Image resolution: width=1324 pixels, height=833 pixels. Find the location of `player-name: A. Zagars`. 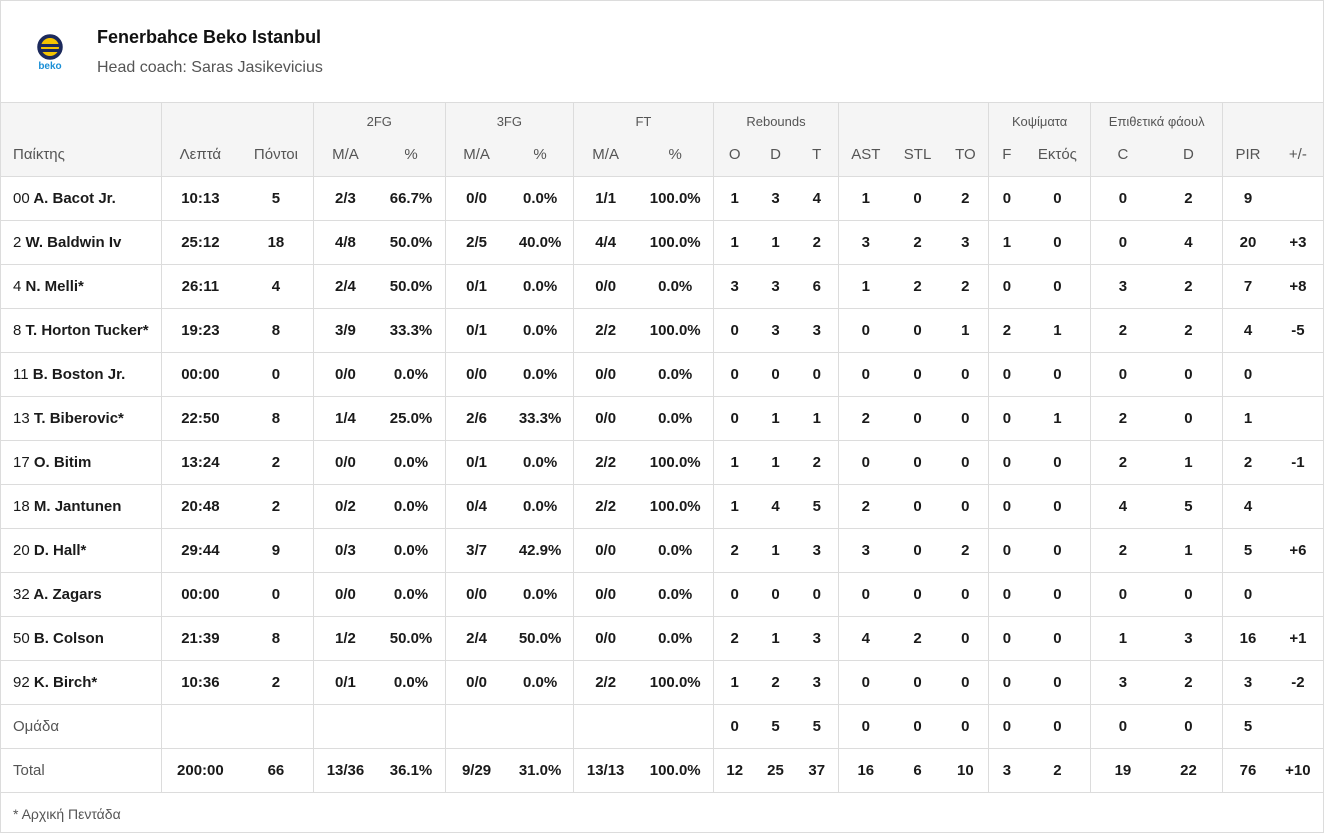

player-name: A. Zagars is located at coordinates (67, 594).